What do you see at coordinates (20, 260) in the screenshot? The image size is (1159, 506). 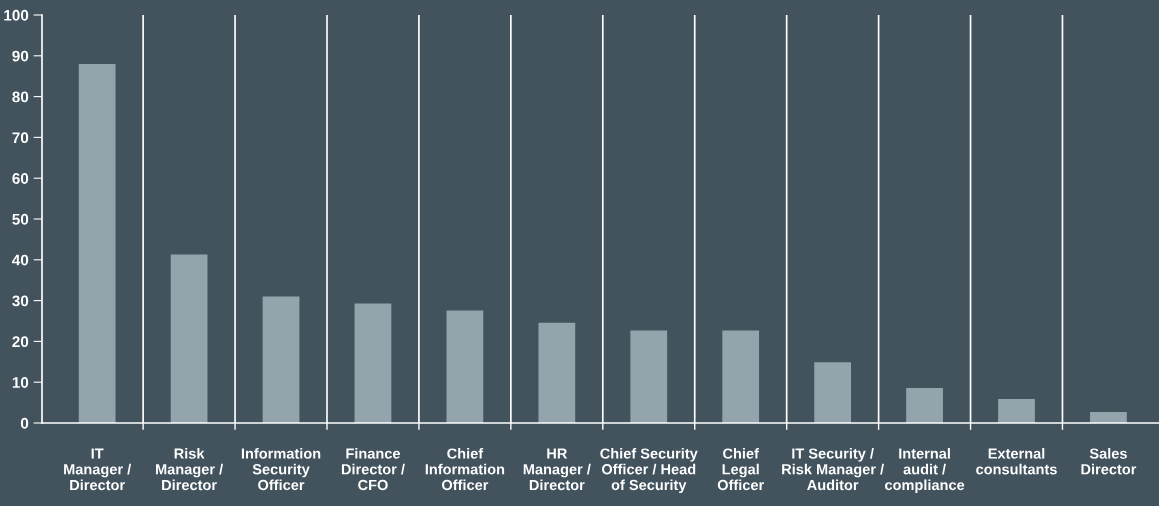 I see `y-tick-label: 40` at bounding box center [20, 260].